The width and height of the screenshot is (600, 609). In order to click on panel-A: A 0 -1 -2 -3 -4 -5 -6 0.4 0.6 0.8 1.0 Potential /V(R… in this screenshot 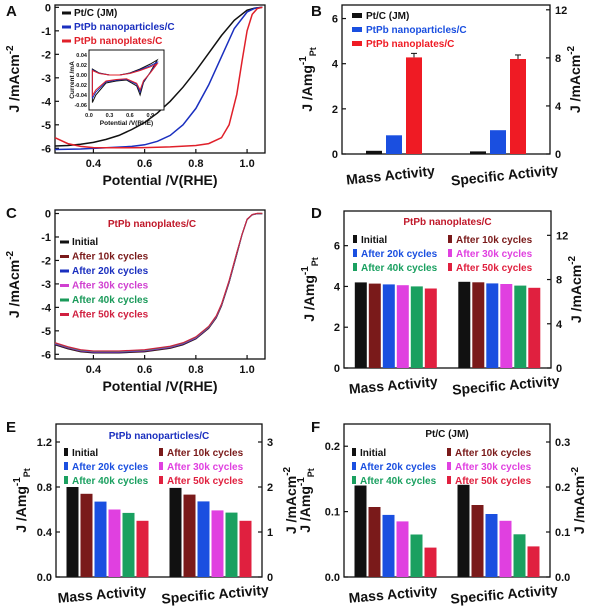, I will do `click(135, 95)`.